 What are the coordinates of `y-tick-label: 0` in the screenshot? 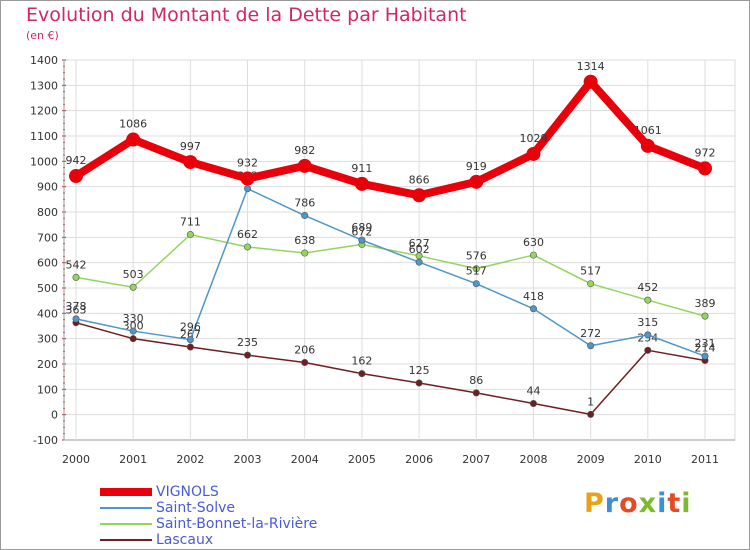 It's located at (54, 415).